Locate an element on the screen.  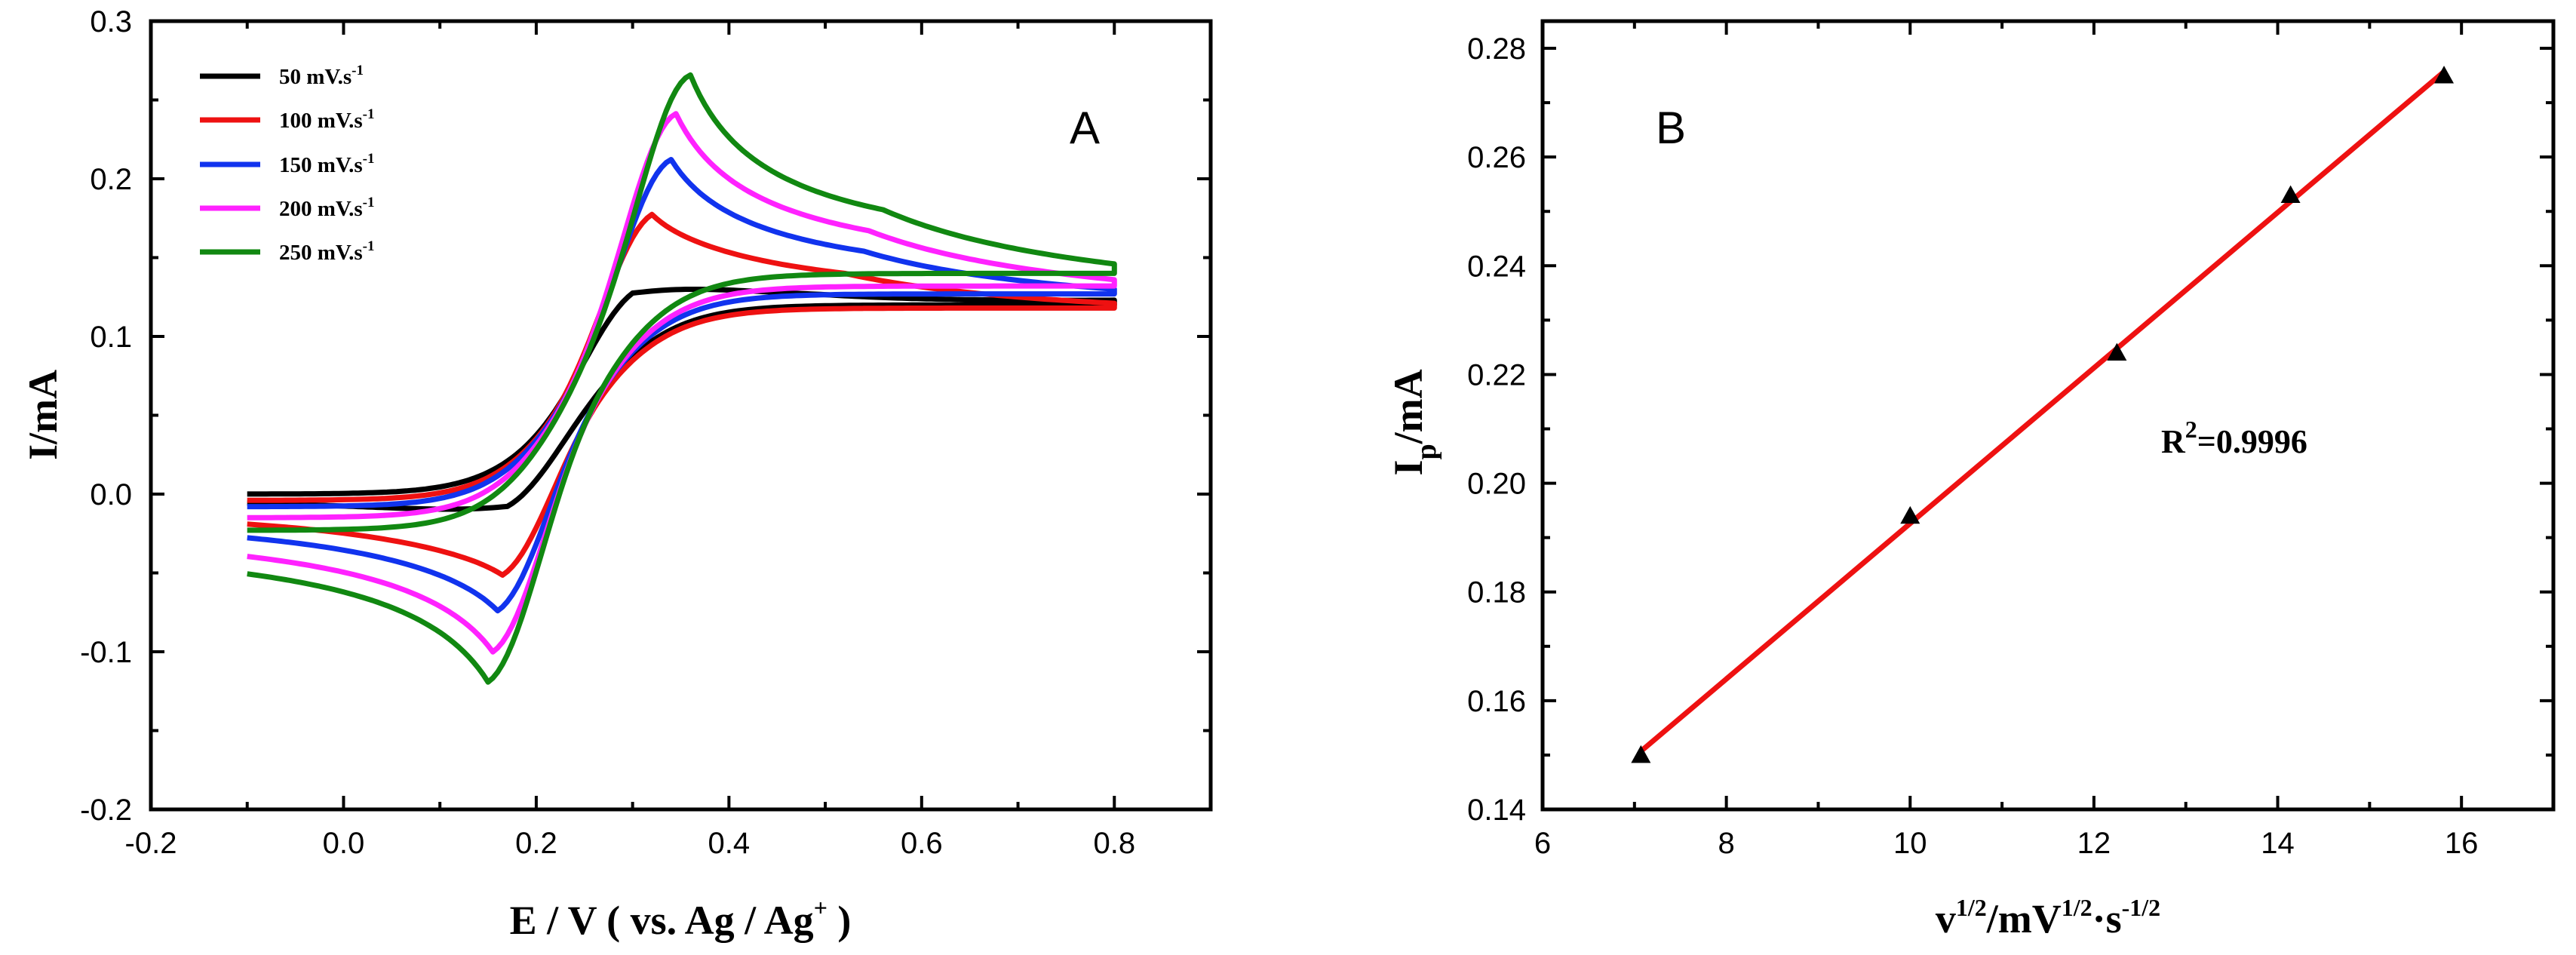
y-tick-label: 0.22 is located at coordinates (1496, 375).